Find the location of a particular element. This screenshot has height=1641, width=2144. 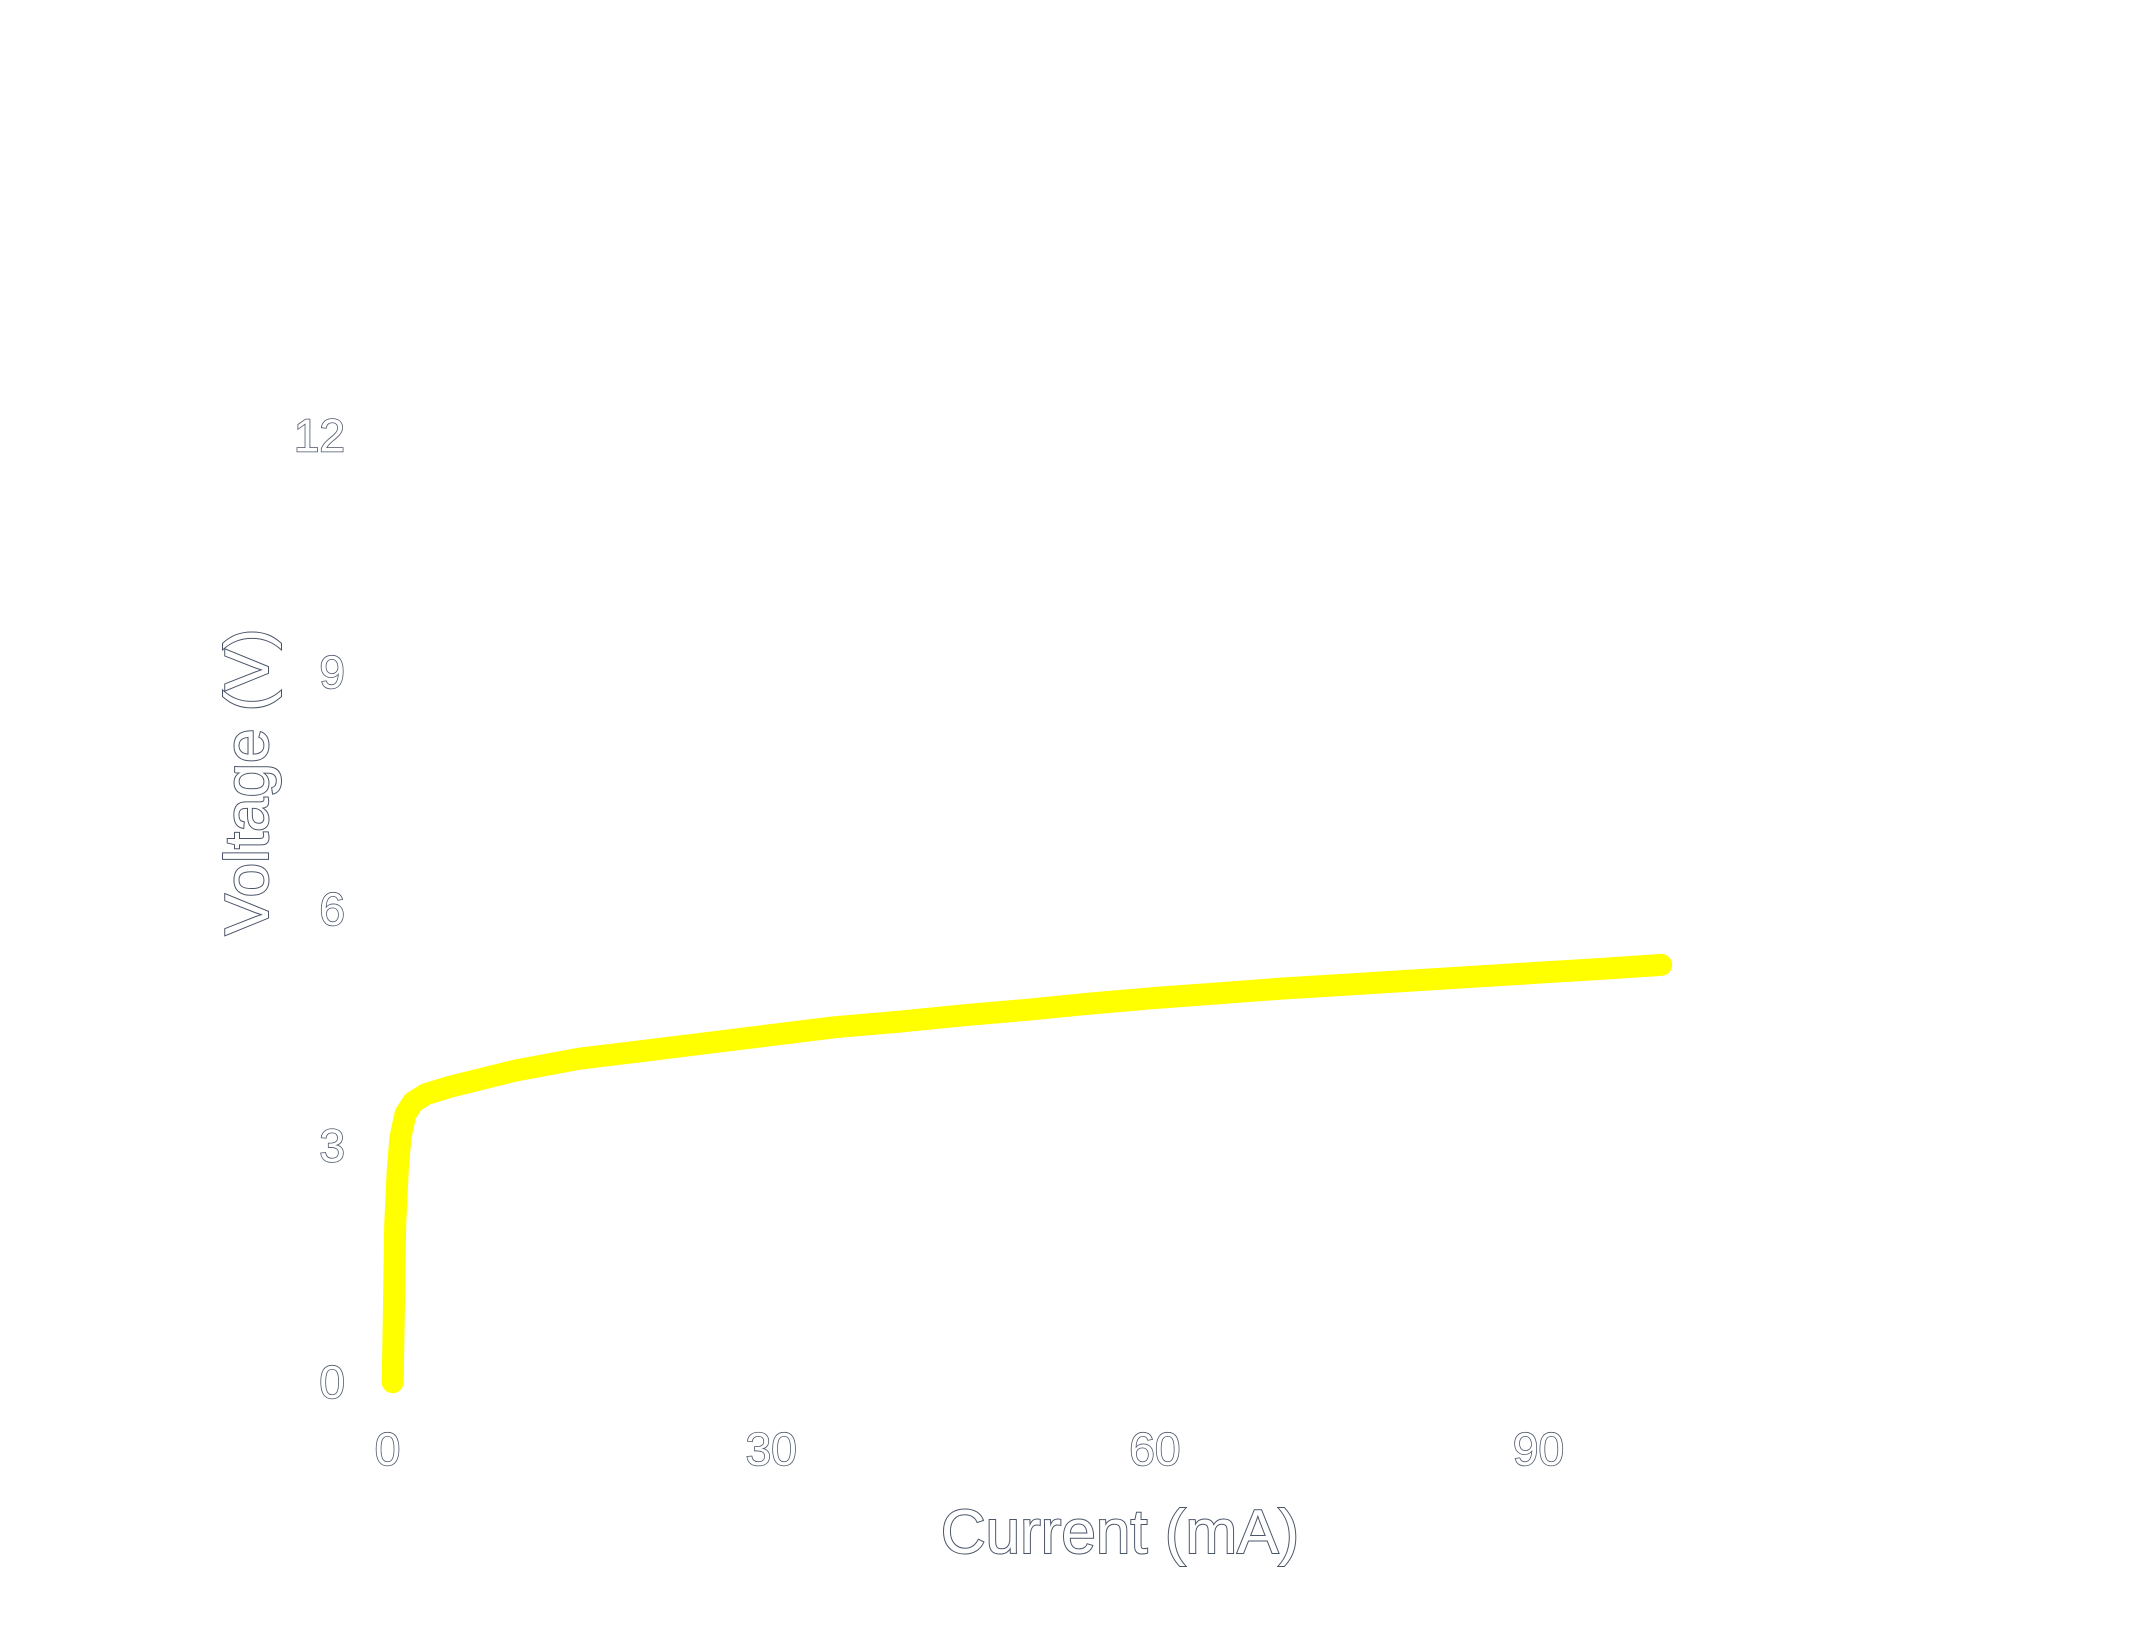

x-axis-ticks: 0 30 60 90 is located at coordinates (969, 1449).